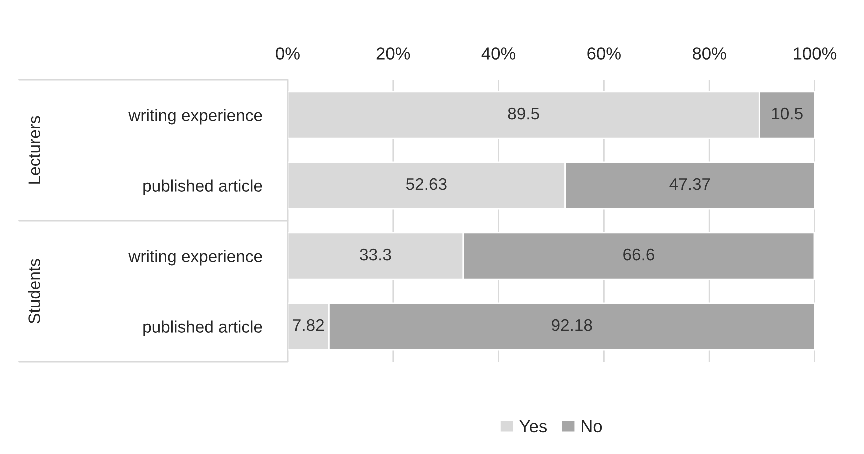  What do you see at coordinates (604, 54) in the screenshot?
I see `x-tick-label: 60%` at bounding box center [604, 54].